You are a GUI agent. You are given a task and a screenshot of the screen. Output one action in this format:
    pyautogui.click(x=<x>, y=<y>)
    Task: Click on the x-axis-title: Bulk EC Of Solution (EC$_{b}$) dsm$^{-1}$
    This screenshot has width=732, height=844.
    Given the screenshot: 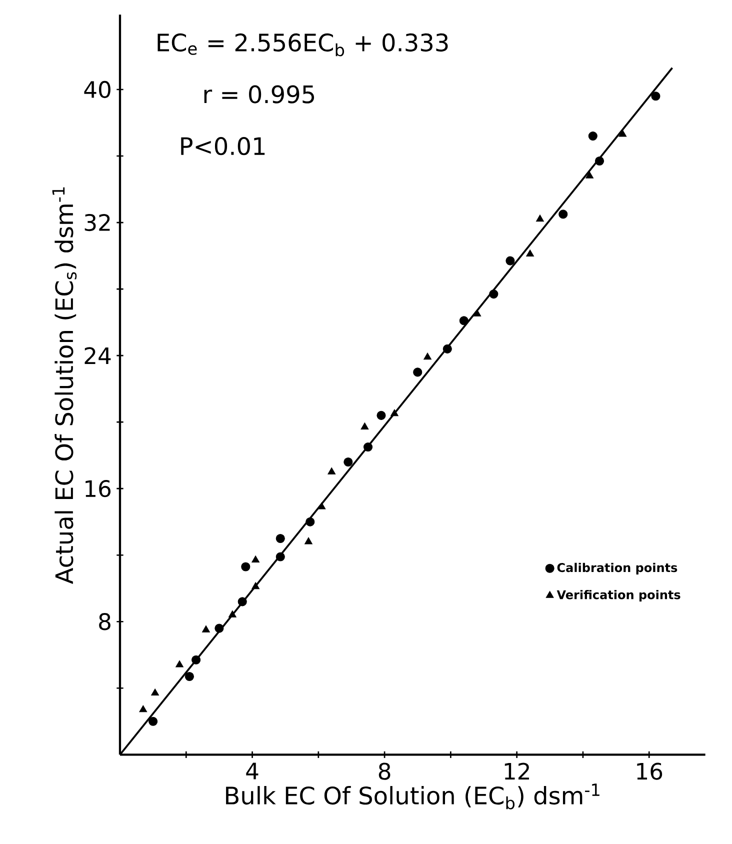 What is the action you would take?
    pyautogui.click(x=413, y=797)
    